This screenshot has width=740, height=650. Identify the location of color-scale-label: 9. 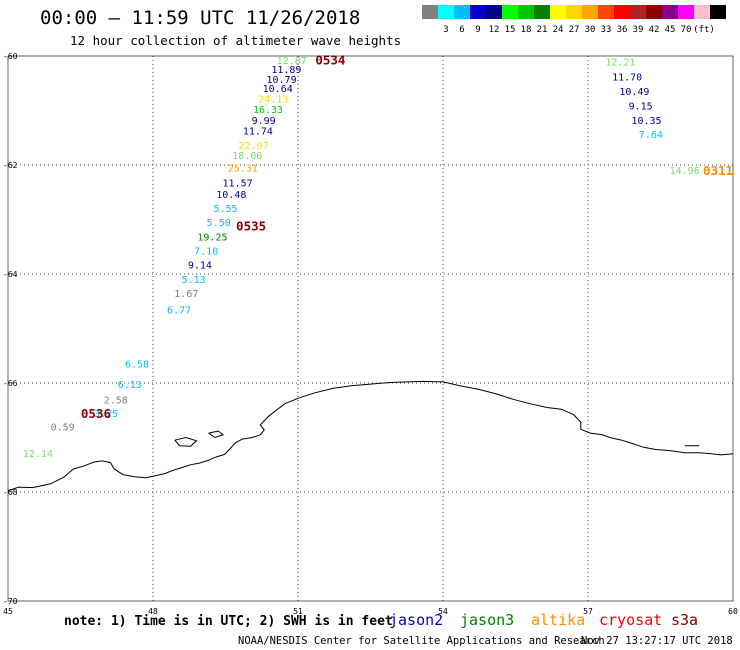
(477, 30).